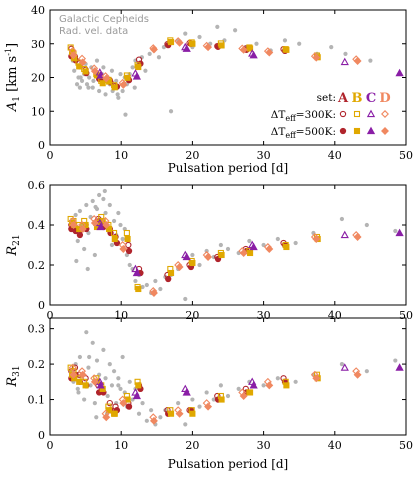 The height and width of the screenshot is (480, 415). I want to click on panel-r21-x-tick-label: 40, so click(335, 315).